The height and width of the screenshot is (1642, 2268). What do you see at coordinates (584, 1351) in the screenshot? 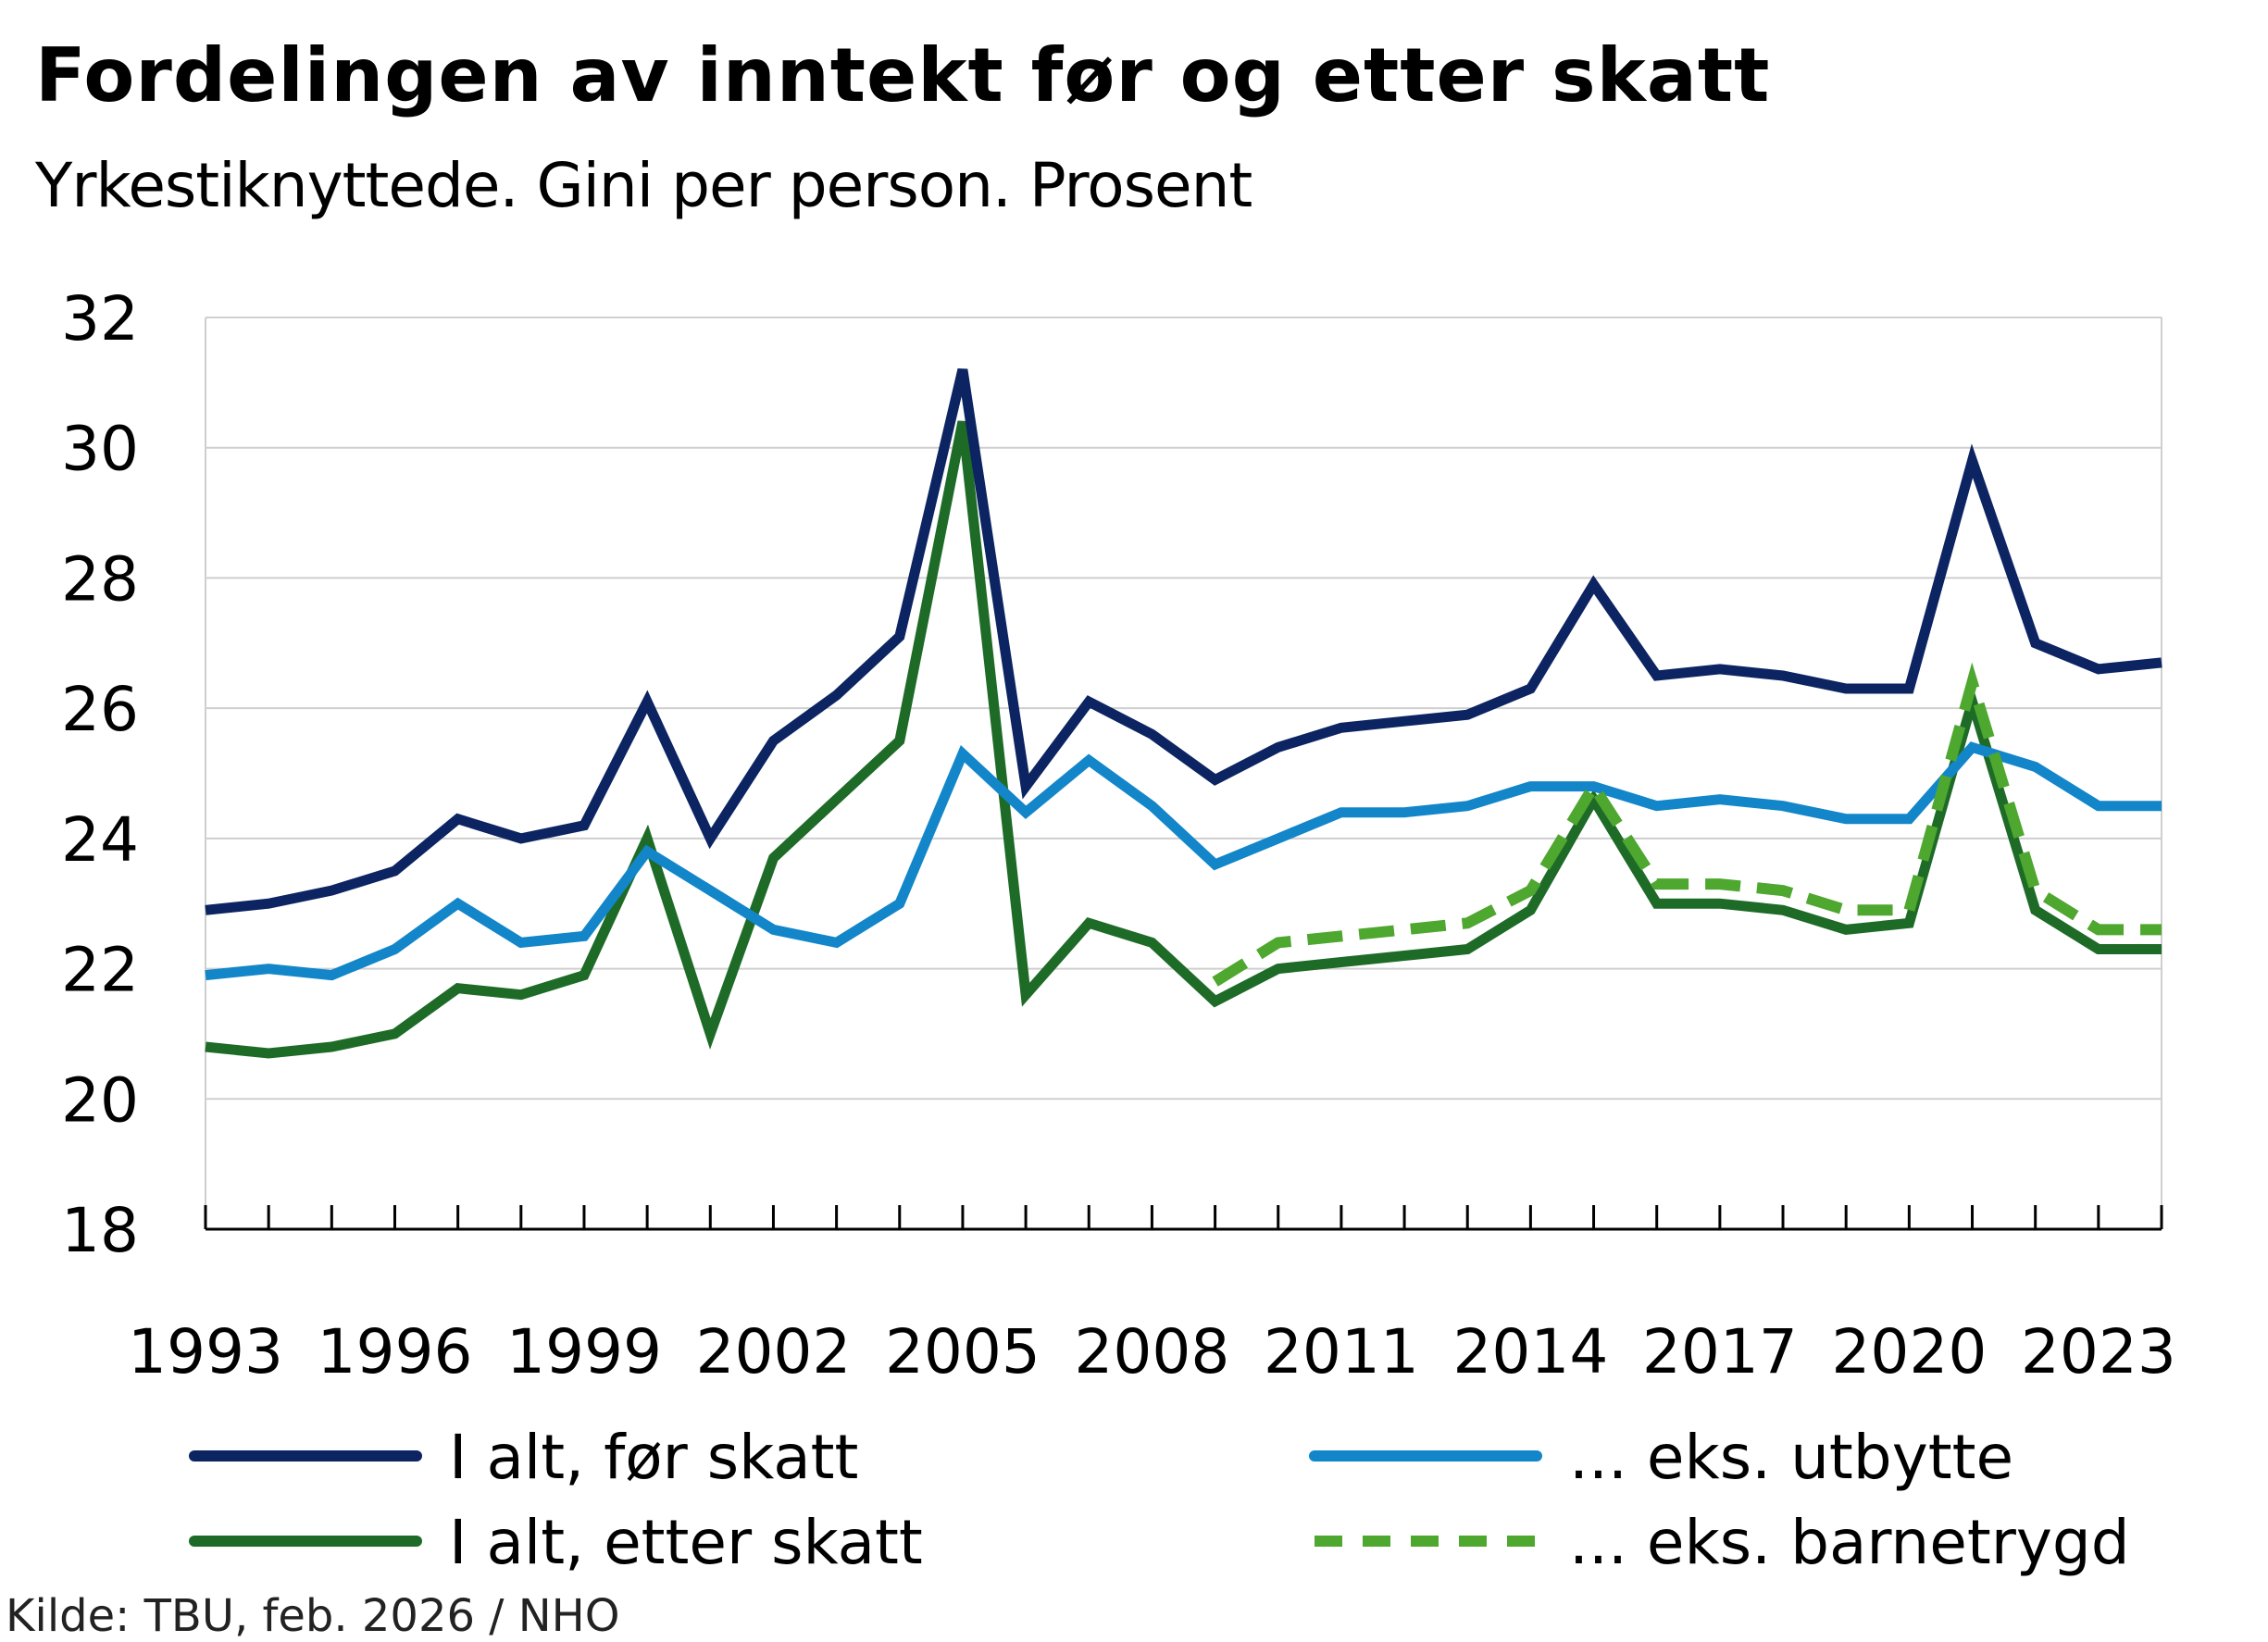
I see `x-tick-label: 1999` at bounding box center [584, 1351].